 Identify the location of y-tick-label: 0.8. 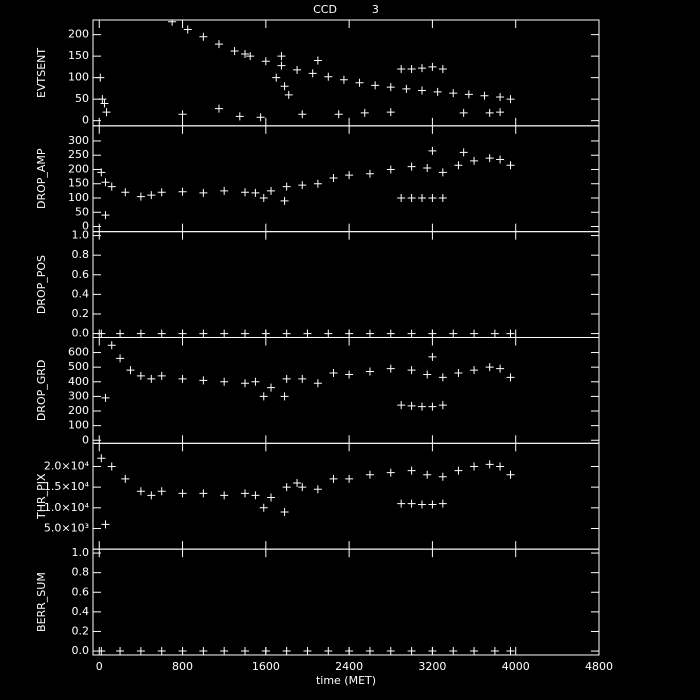
(81, 572).